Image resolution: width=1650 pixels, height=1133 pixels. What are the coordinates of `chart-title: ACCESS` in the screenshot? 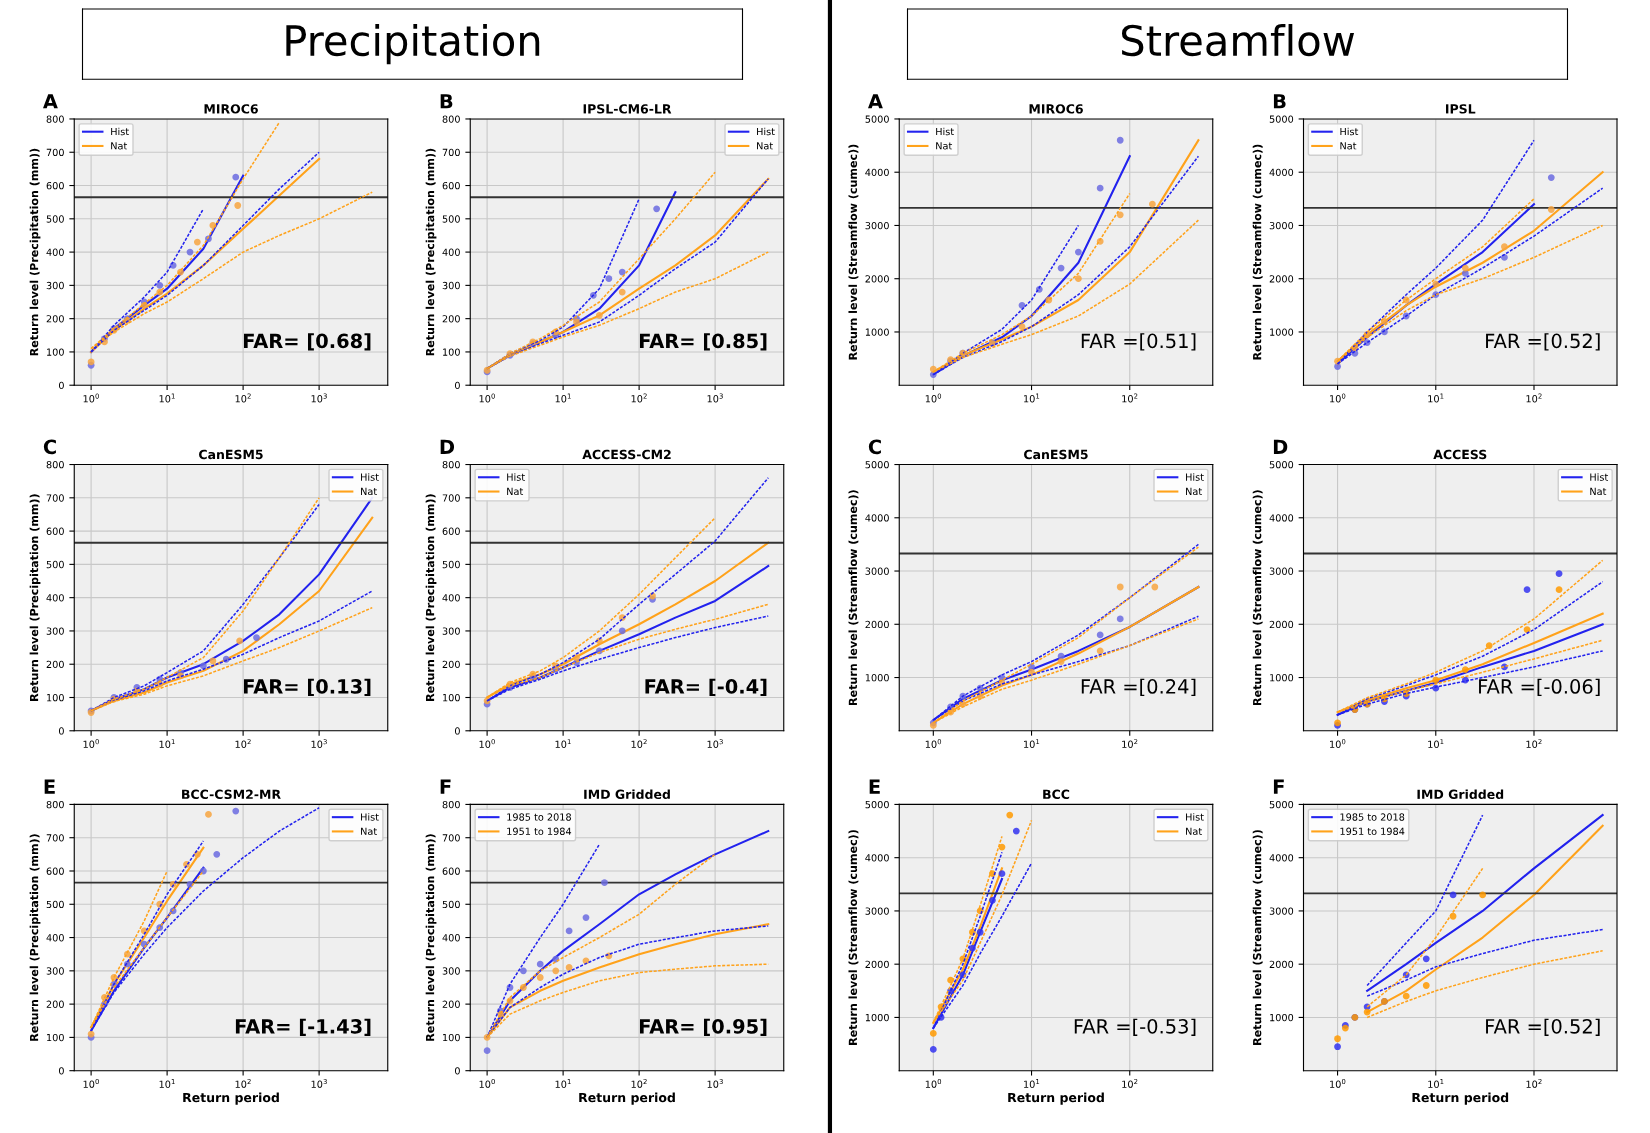 It's located at (1460, 454).